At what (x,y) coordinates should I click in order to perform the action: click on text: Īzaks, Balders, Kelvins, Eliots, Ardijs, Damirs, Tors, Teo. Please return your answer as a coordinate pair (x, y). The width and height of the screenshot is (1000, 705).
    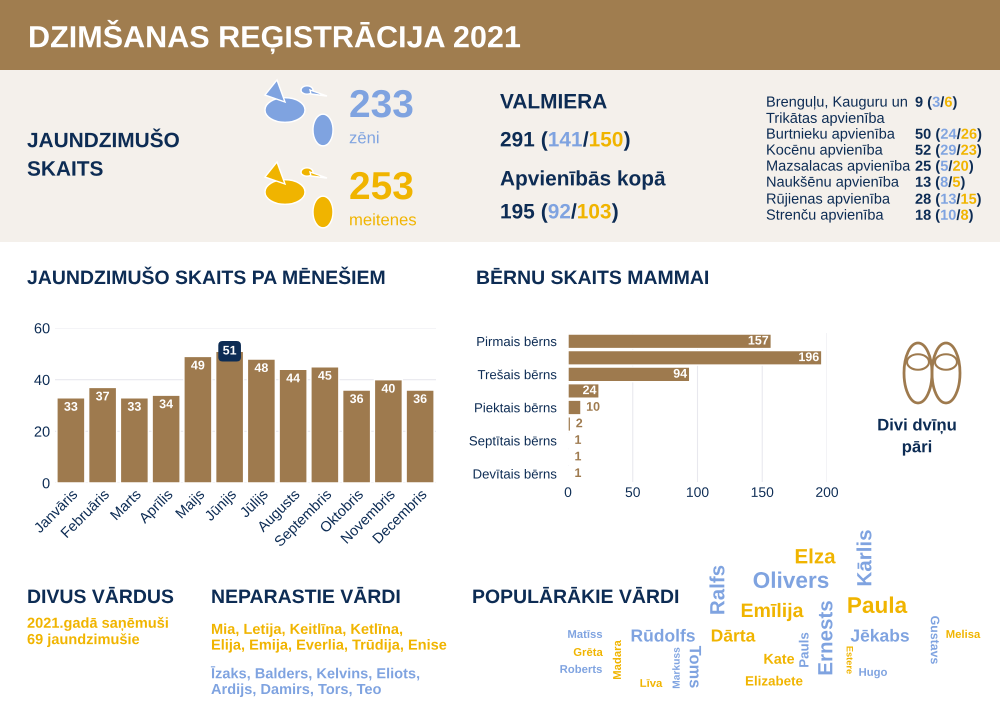
    Looking at the image, I should click on (315, 682).